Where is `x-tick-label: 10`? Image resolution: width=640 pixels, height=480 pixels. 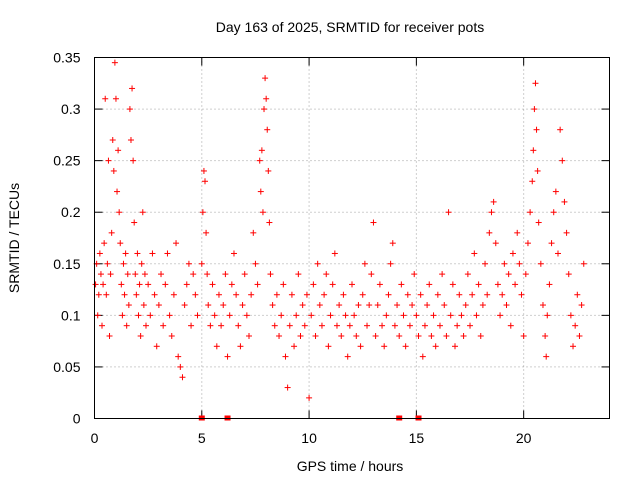 x-tick-label: 10 is located at coordinates (309, 438).